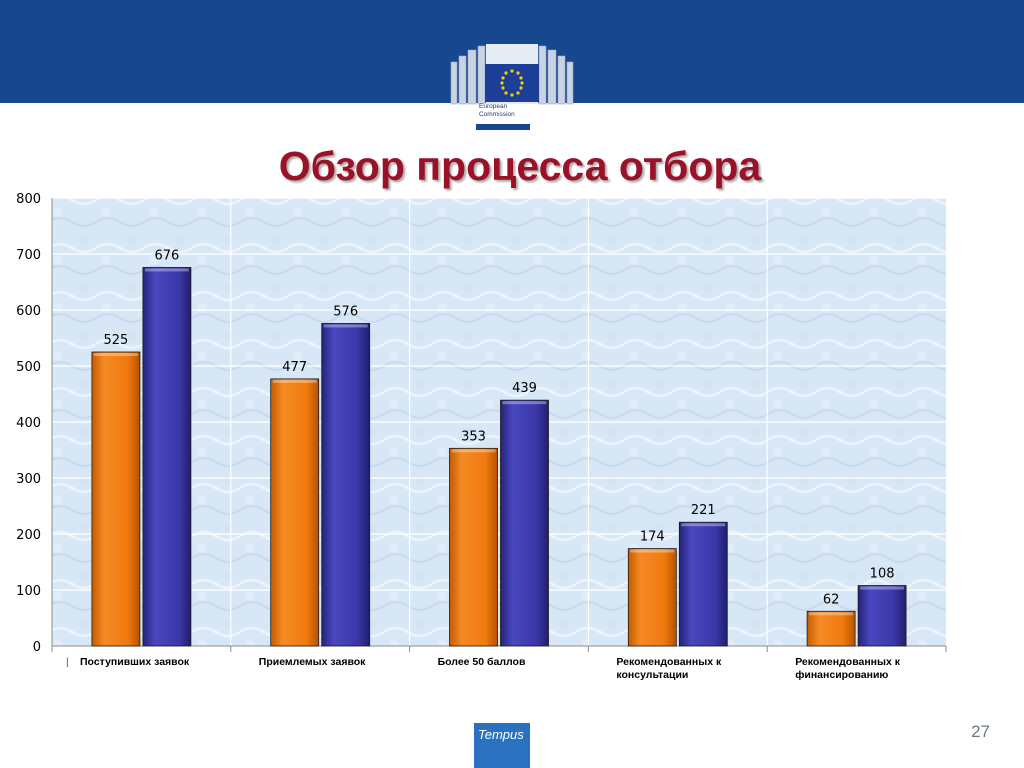  I want to click on data-label: 108, so click(882, 574).